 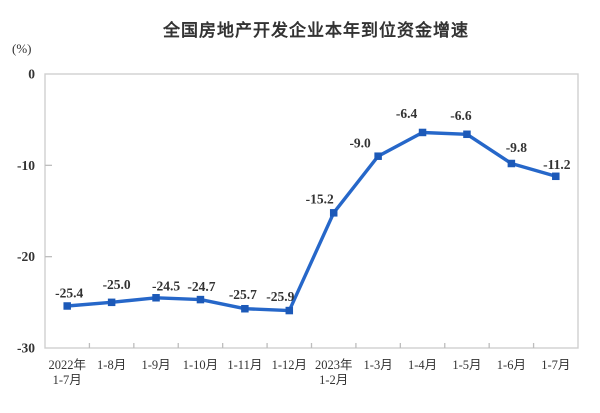 I want to click on x-tick-label: 1-10月, so click(x=200, y=365).